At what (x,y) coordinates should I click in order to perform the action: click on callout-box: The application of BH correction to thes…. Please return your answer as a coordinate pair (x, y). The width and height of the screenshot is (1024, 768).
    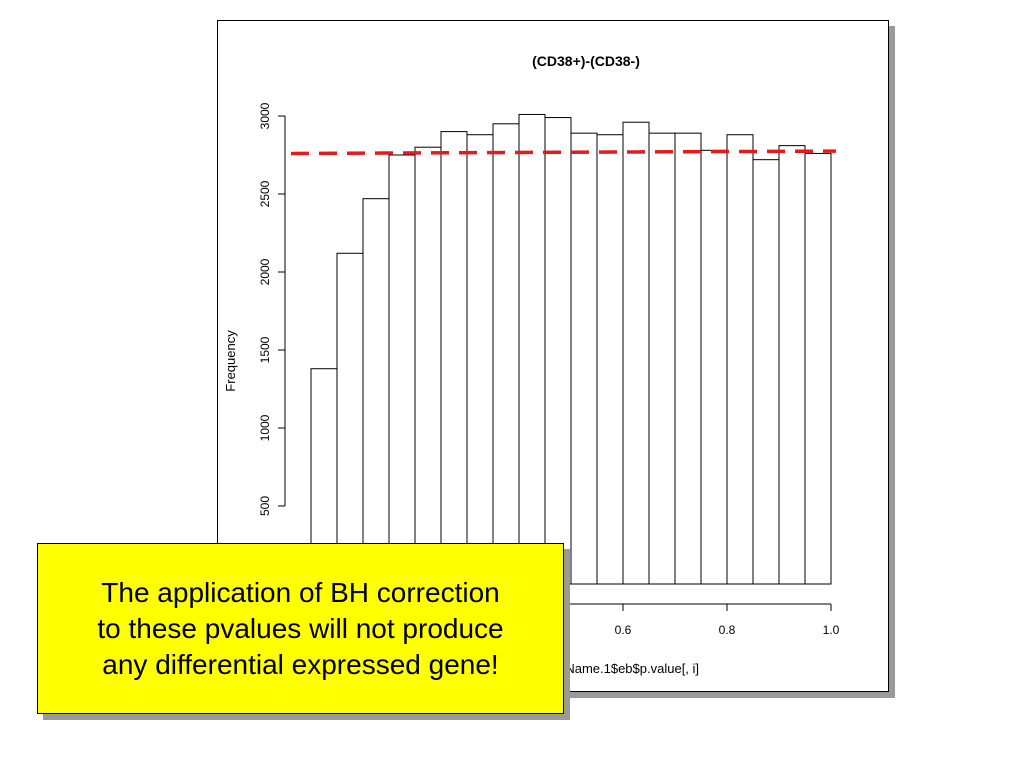
    Looking at the image, I should click on (300, 628).